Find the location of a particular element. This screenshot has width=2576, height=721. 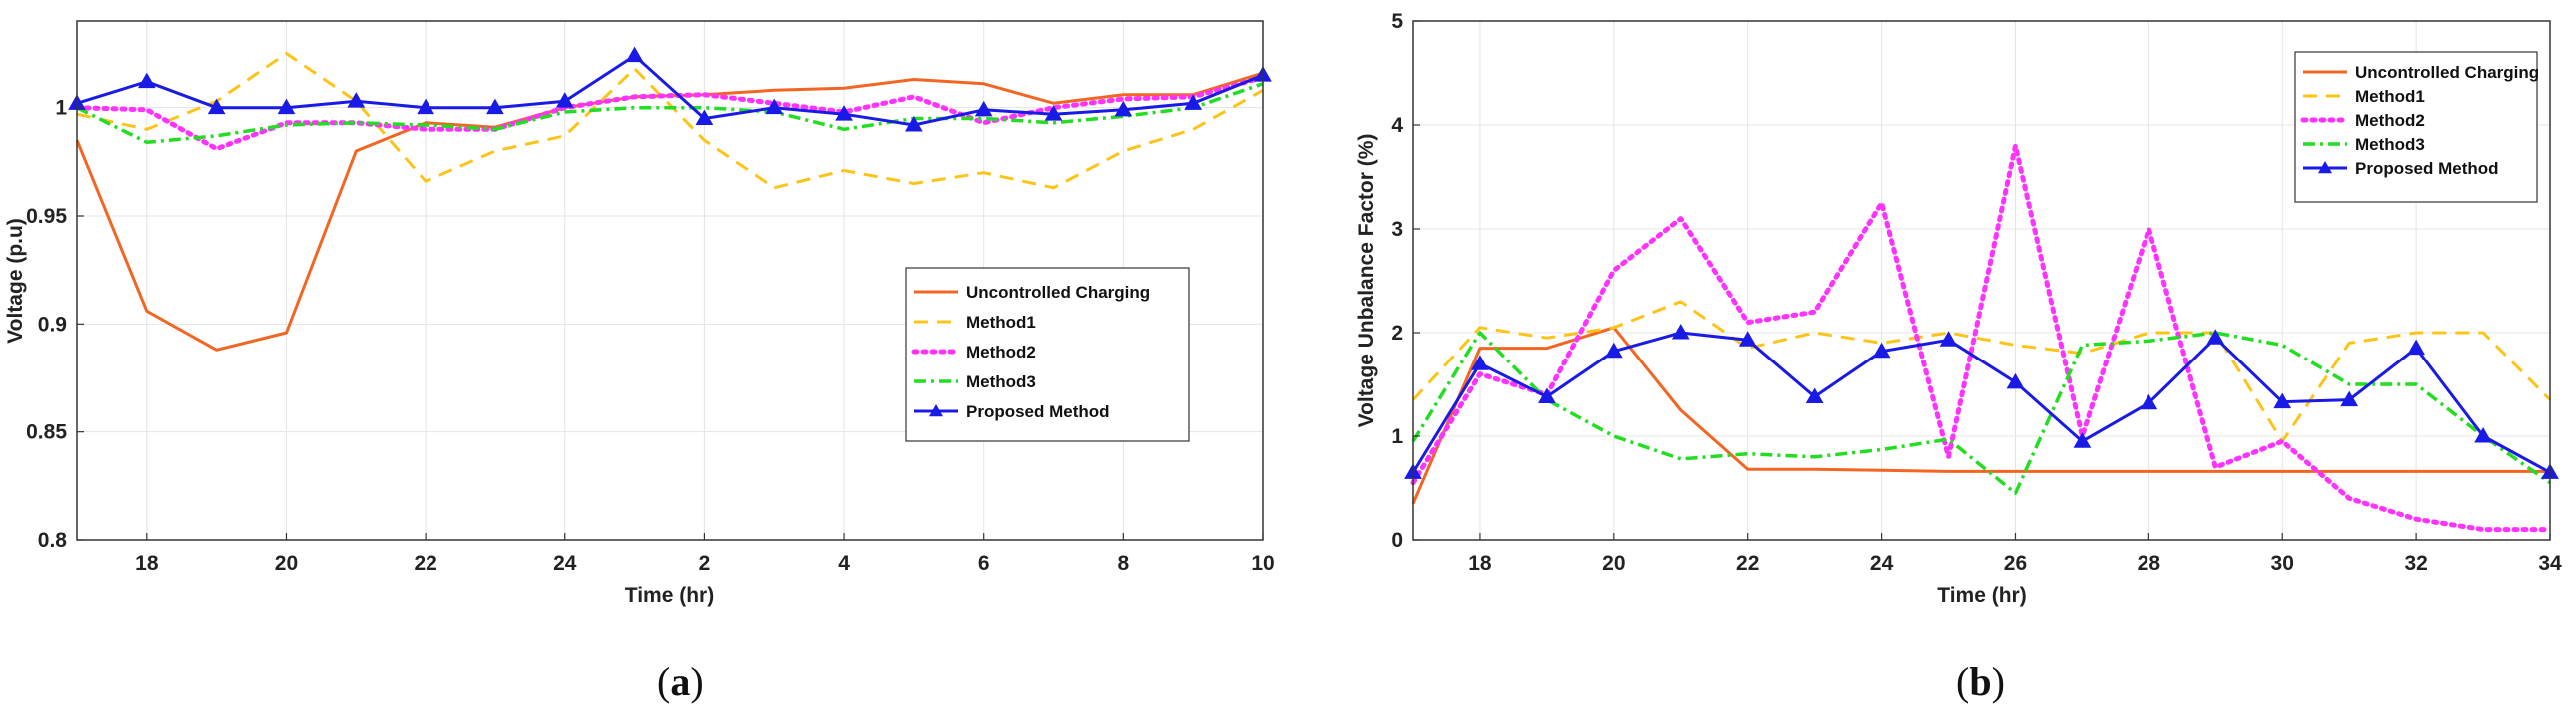

y-tick-label: 0.95 is located at coordinates (47, 216).